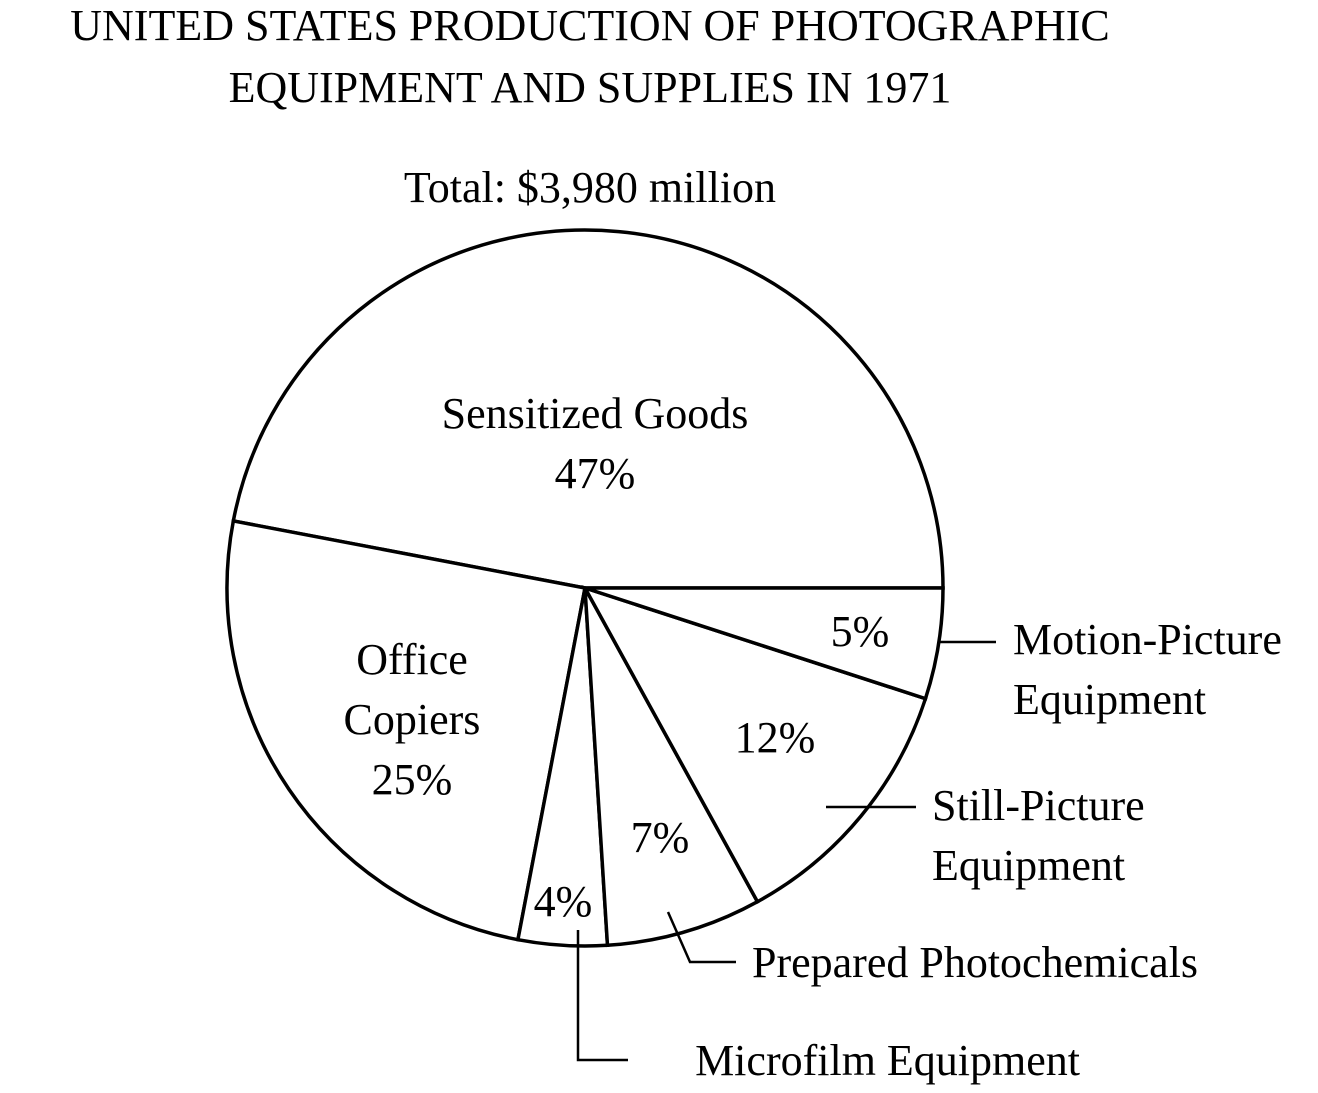 This screenshot has width=1318, height=1093. I want to click on leader-line-microfilm, so click(602, 996).